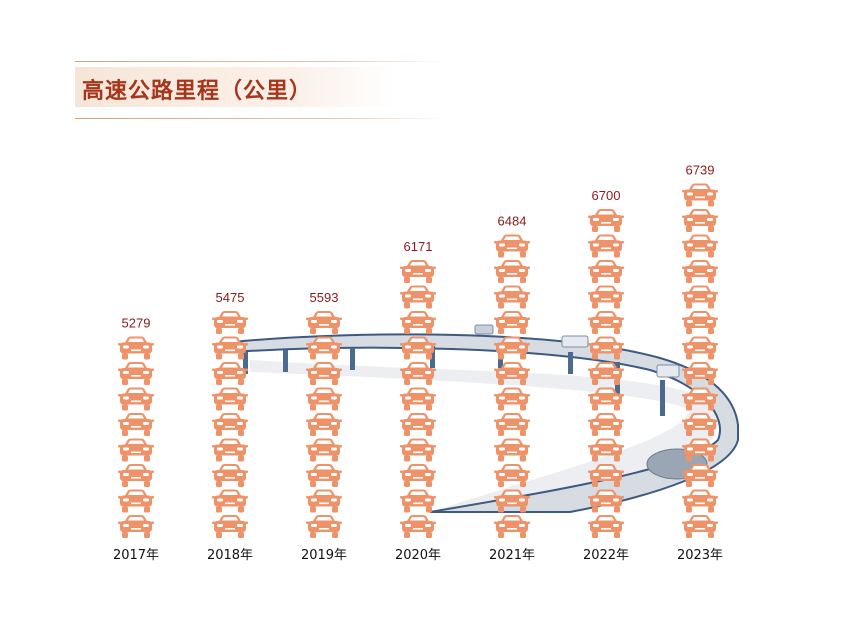 Image resolution: width=850 pixels, height=638 pixels. Describe the element at coordinates (700, 170) in the screenshot. I see `data-label: 6739` at that location.